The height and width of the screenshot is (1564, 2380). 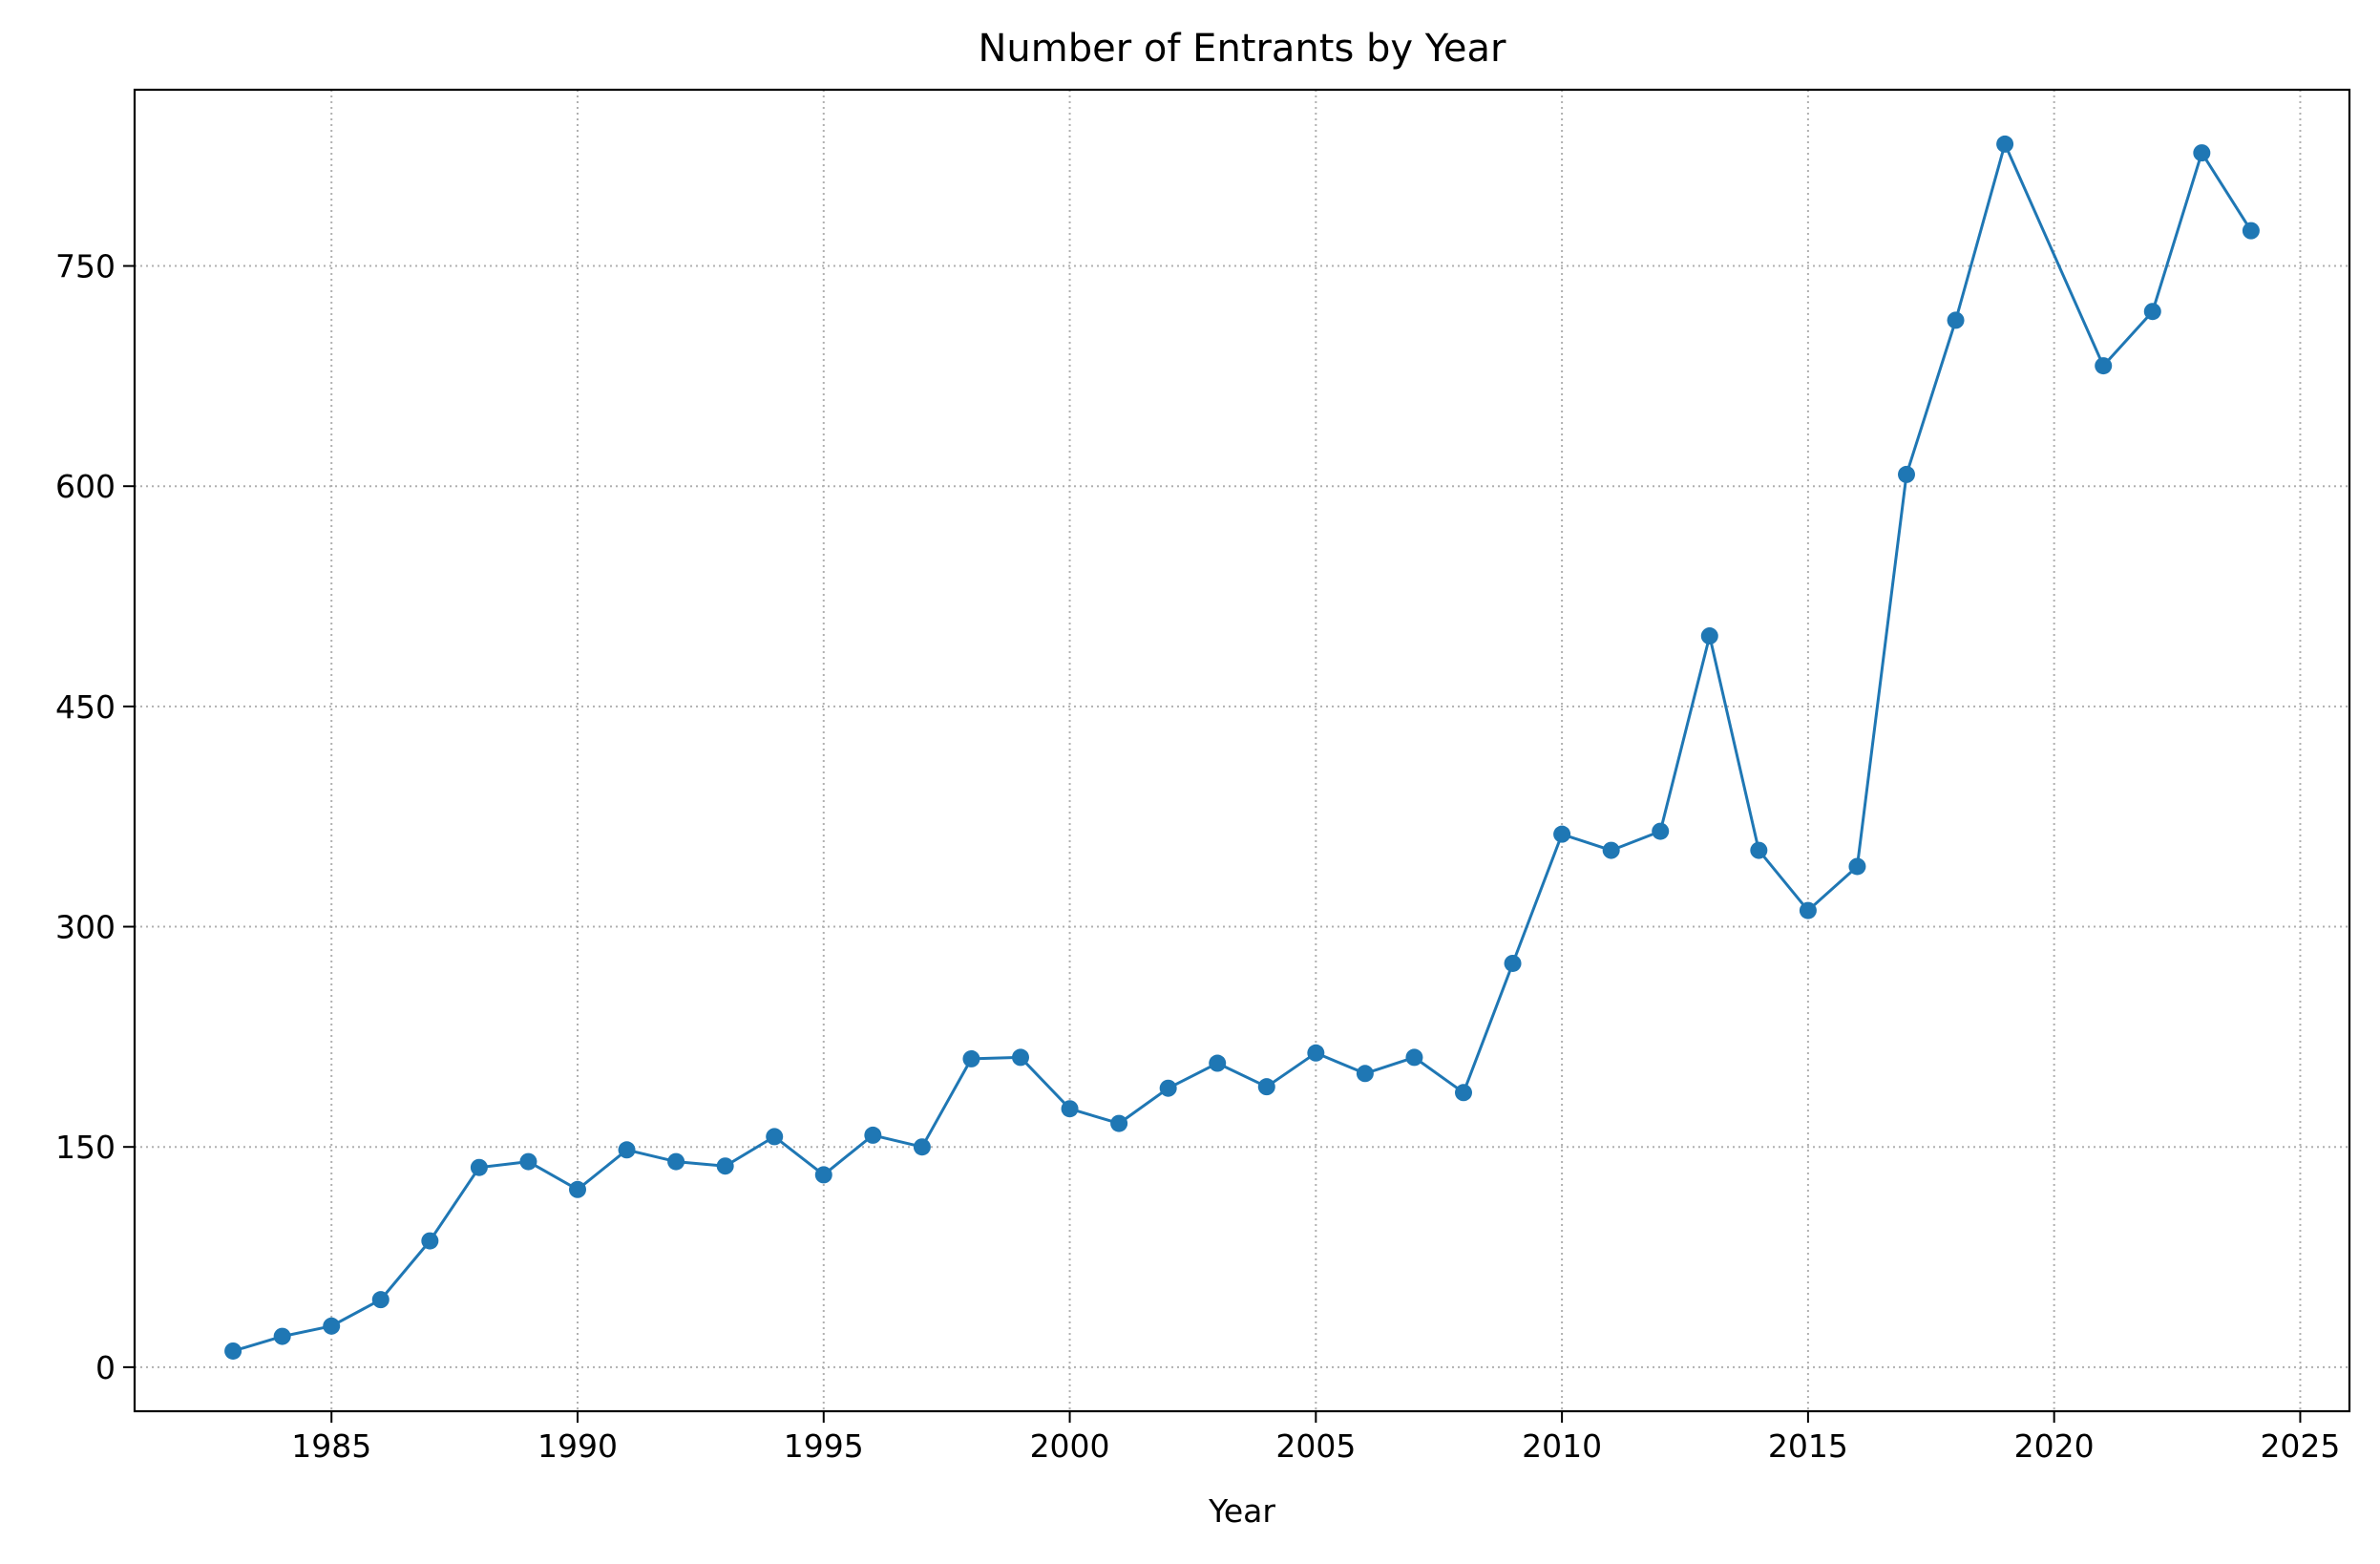 What do you see at coordinates (824, 1446) in the screenshot?
I see `x-tick-label: 1995` at bounding box center [824, 1446].